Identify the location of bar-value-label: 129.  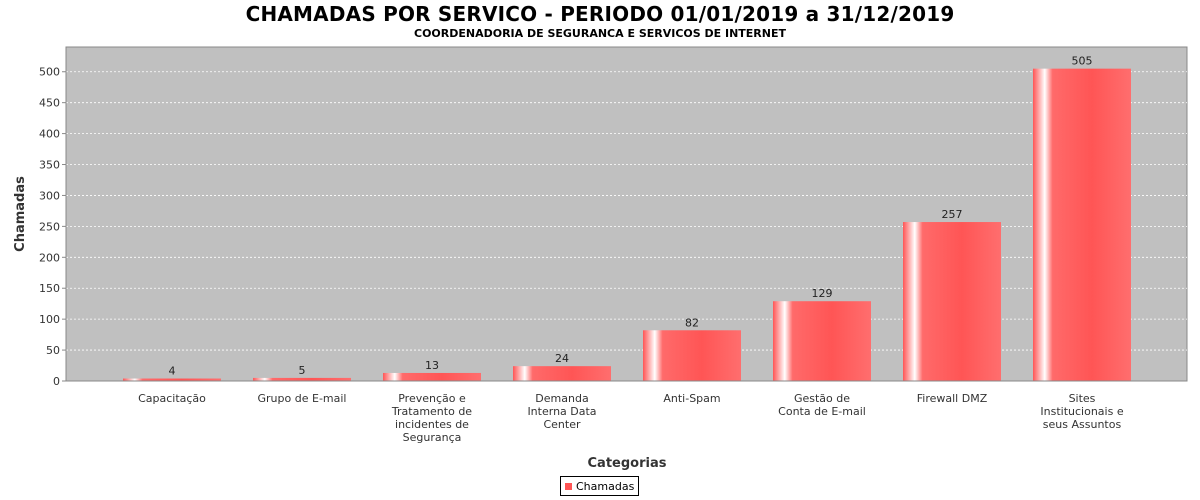
(822, 293).